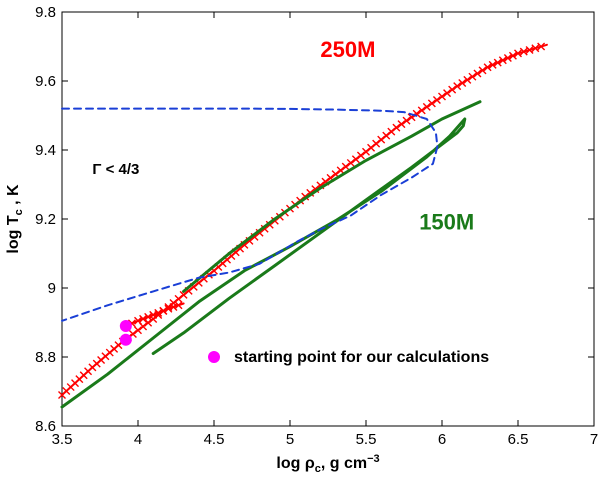 This screenshot has width=600, height=477. I want to click on x-tick-label: 4.5, so click(214, 439).